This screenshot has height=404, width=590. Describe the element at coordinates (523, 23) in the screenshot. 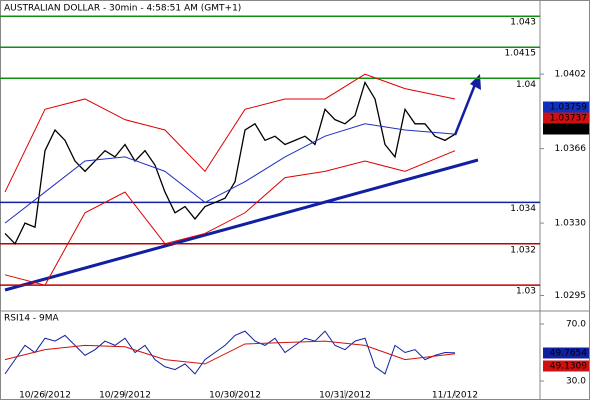

I see `level-label: 1.043` at that location.